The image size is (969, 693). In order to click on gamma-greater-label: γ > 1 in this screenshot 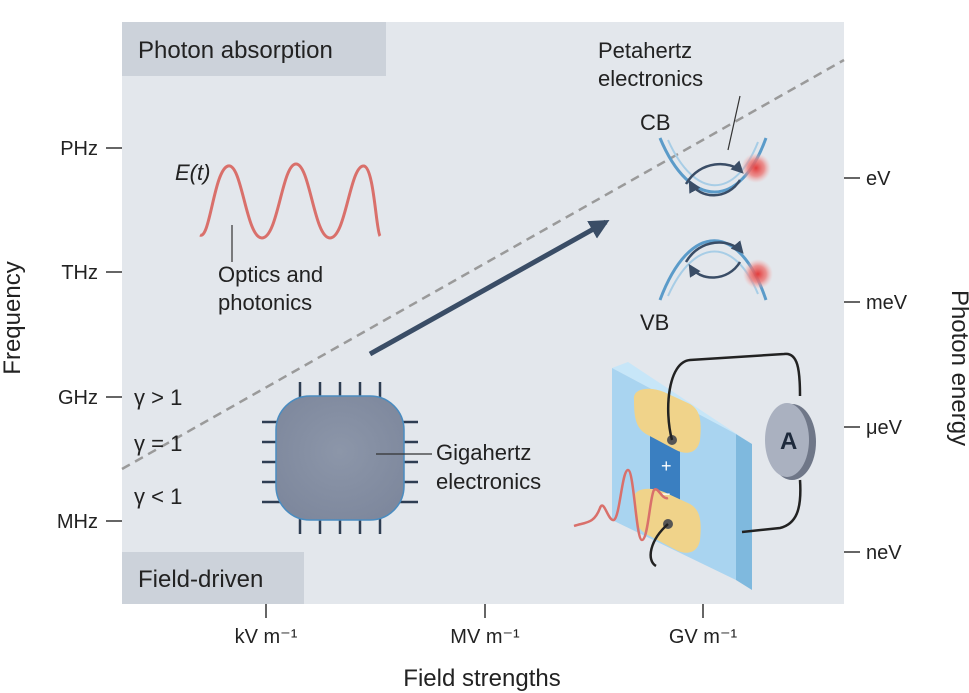, I will do `click(158, 397)`.